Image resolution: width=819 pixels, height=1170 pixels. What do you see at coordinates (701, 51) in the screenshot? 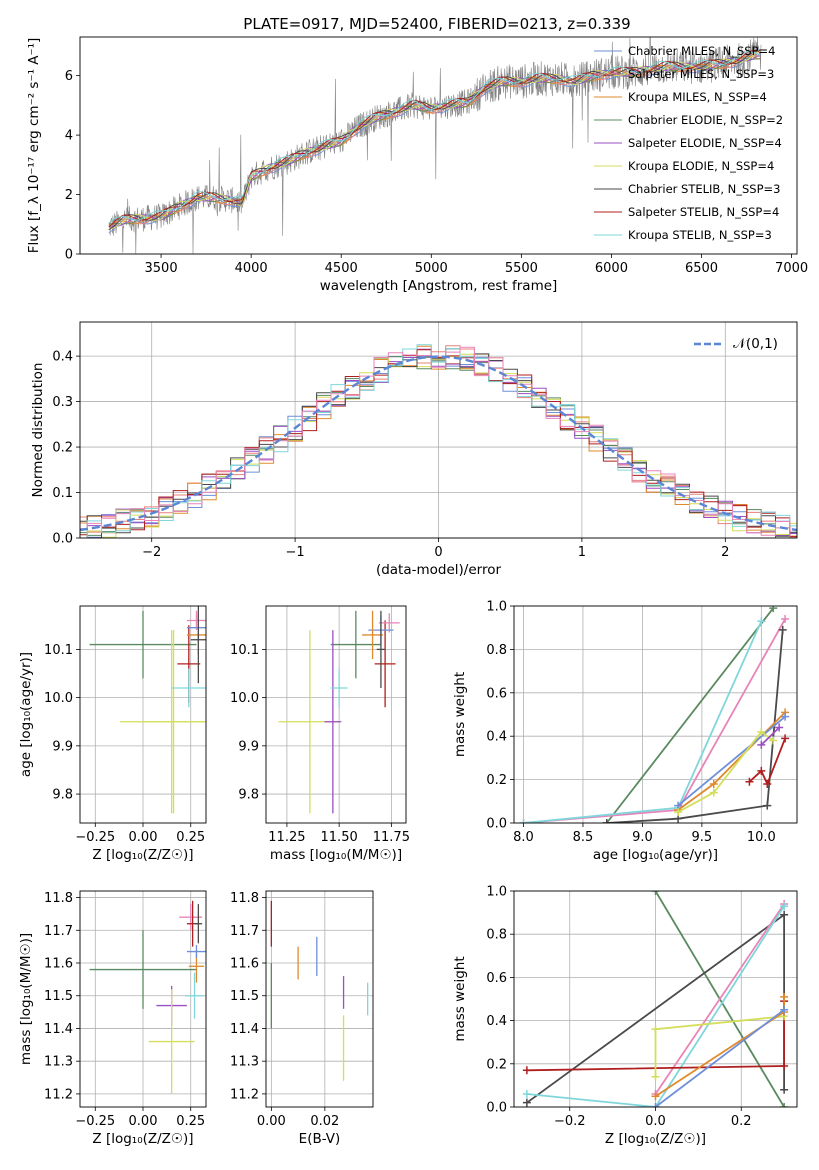
I see `legend-entry: Chabrier MILES, N_SSP=4` at bounding box center [701, 51].